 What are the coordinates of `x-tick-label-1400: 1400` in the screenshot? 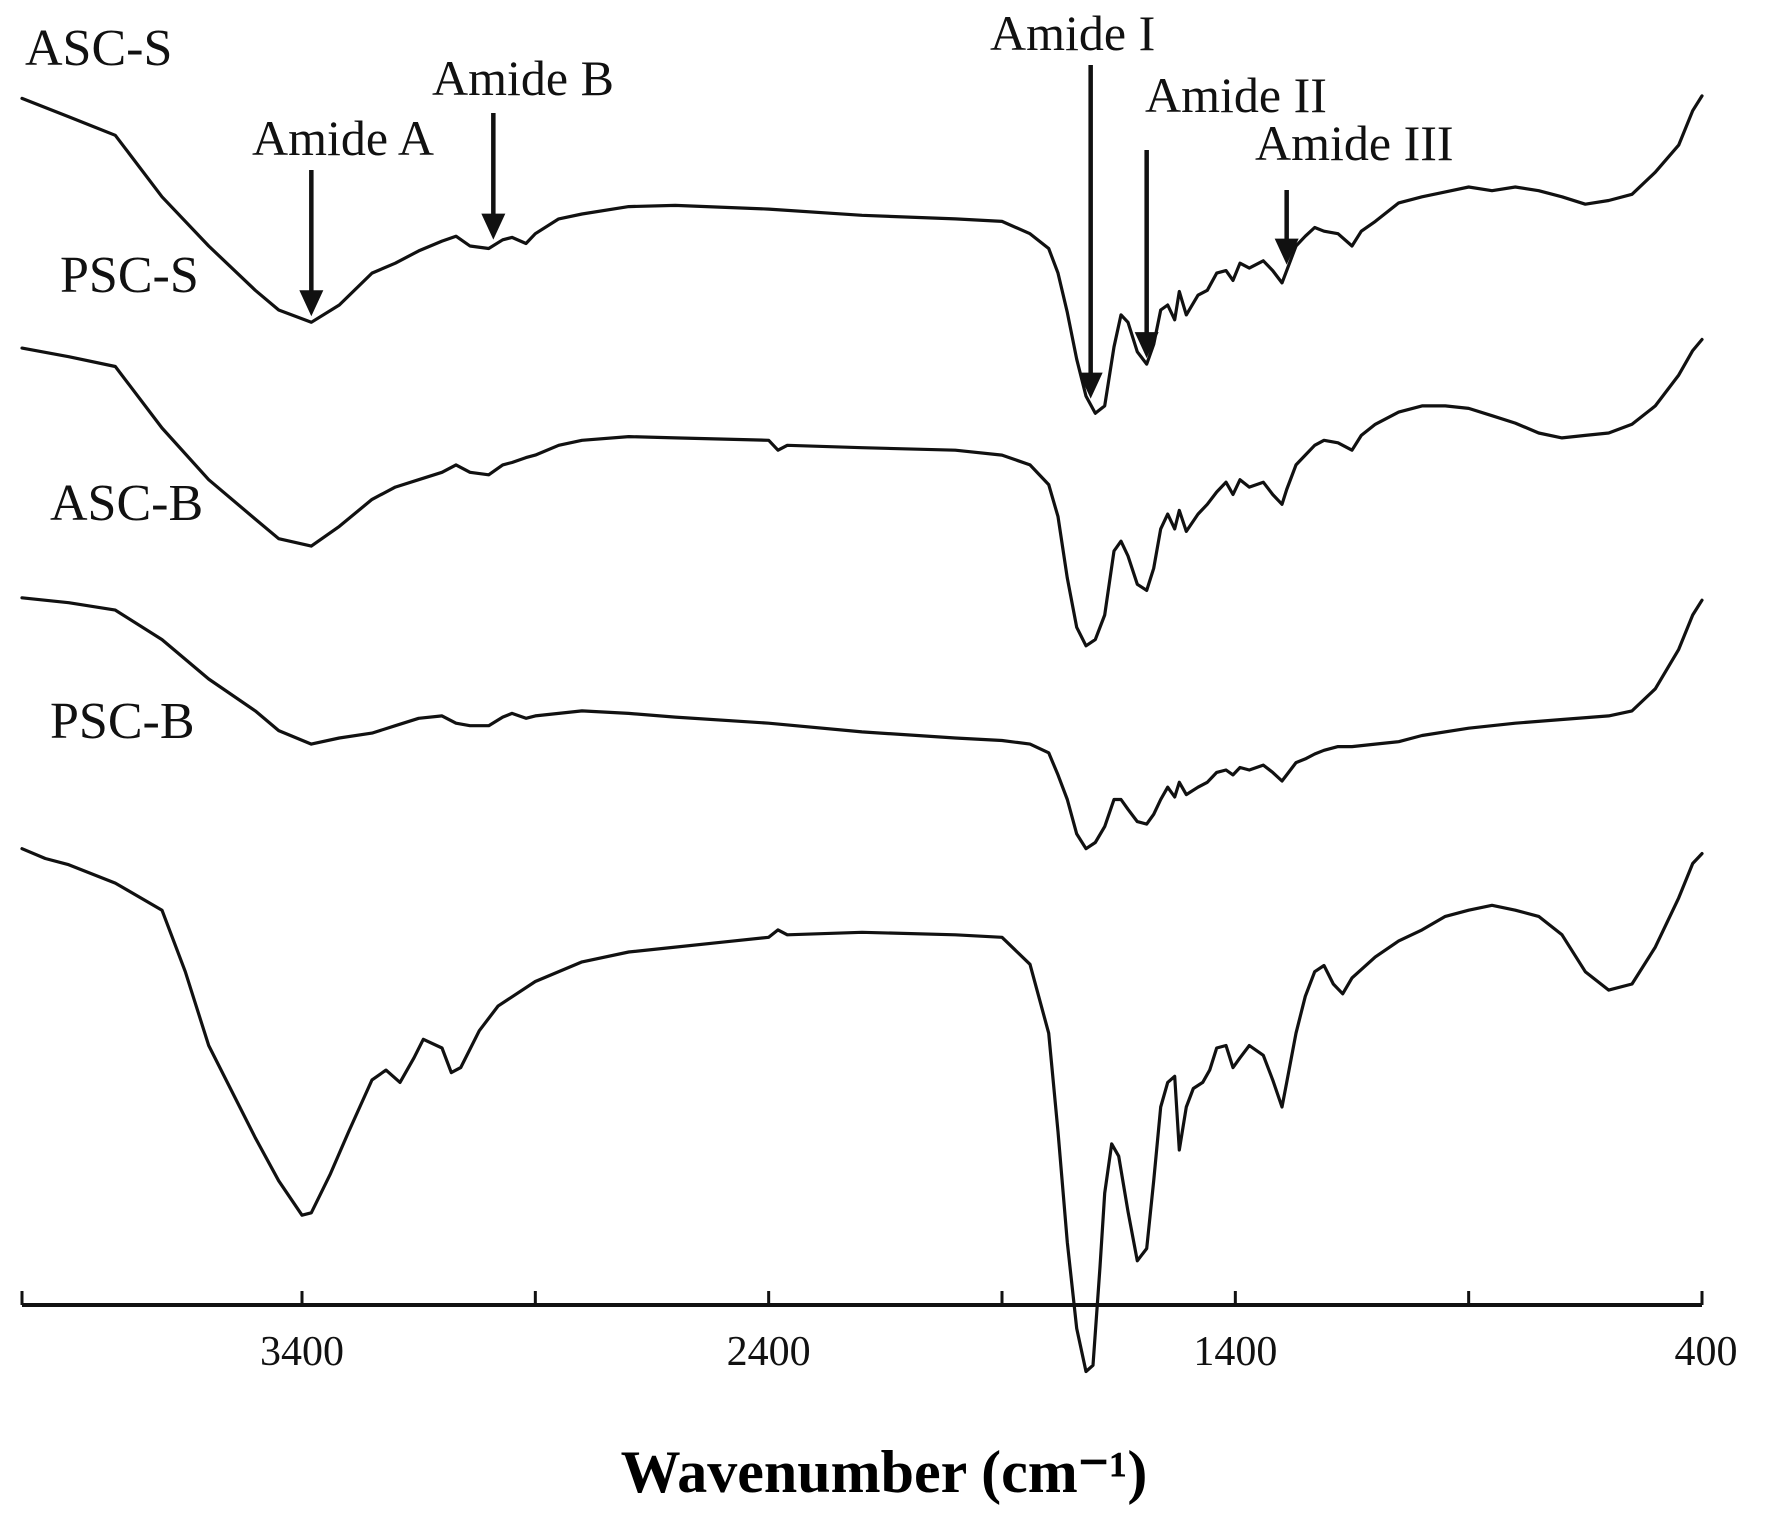 It's located at (1235, 1352).